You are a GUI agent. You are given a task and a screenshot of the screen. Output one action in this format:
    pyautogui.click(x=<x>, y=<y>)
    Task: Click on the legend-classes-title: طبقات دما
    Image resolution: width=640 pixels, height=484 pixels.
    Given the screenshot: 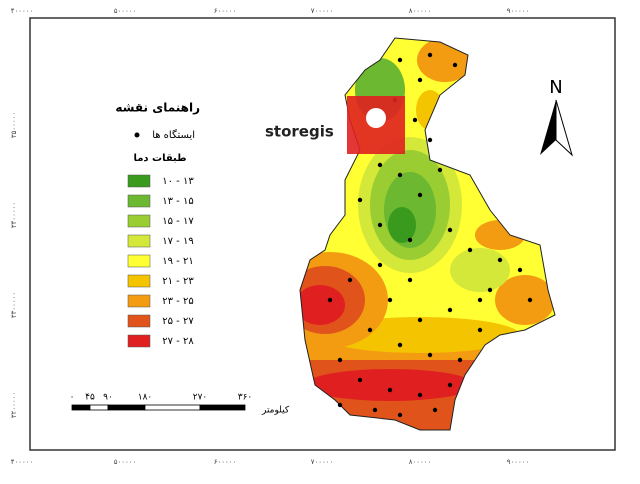 What is the action you would take?
    pyautogui.click(x=159, y=158)
    